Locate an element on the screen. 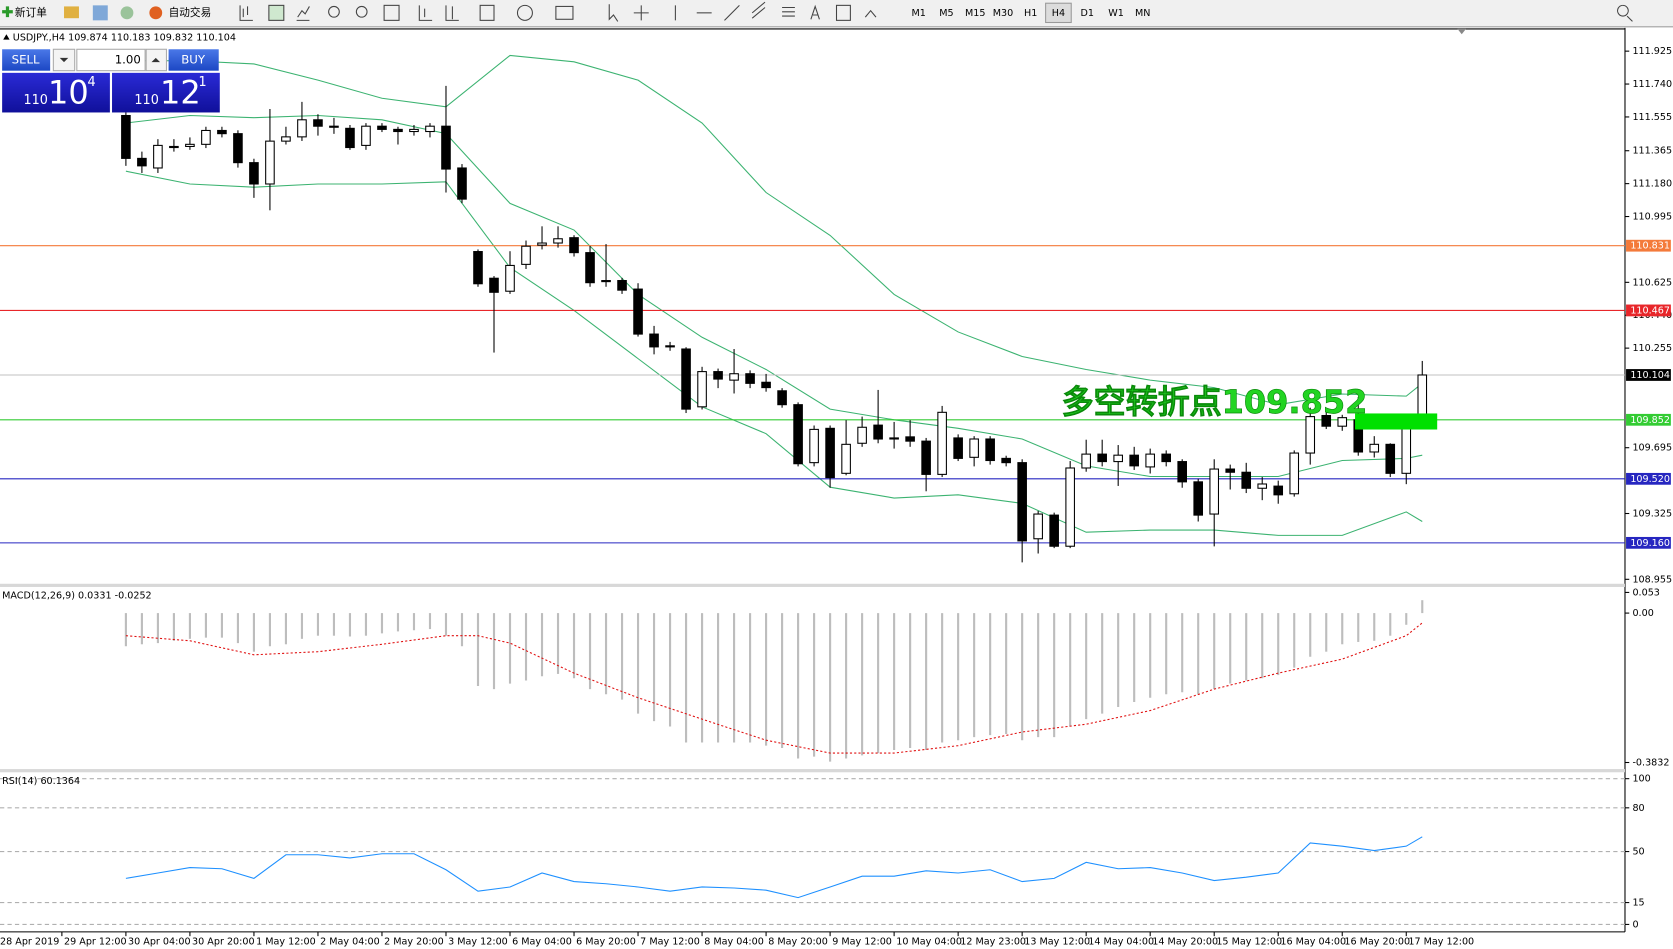 The width and height of the screenshot is (1673, 949). tool-periods is located at coordinates (524, 12).